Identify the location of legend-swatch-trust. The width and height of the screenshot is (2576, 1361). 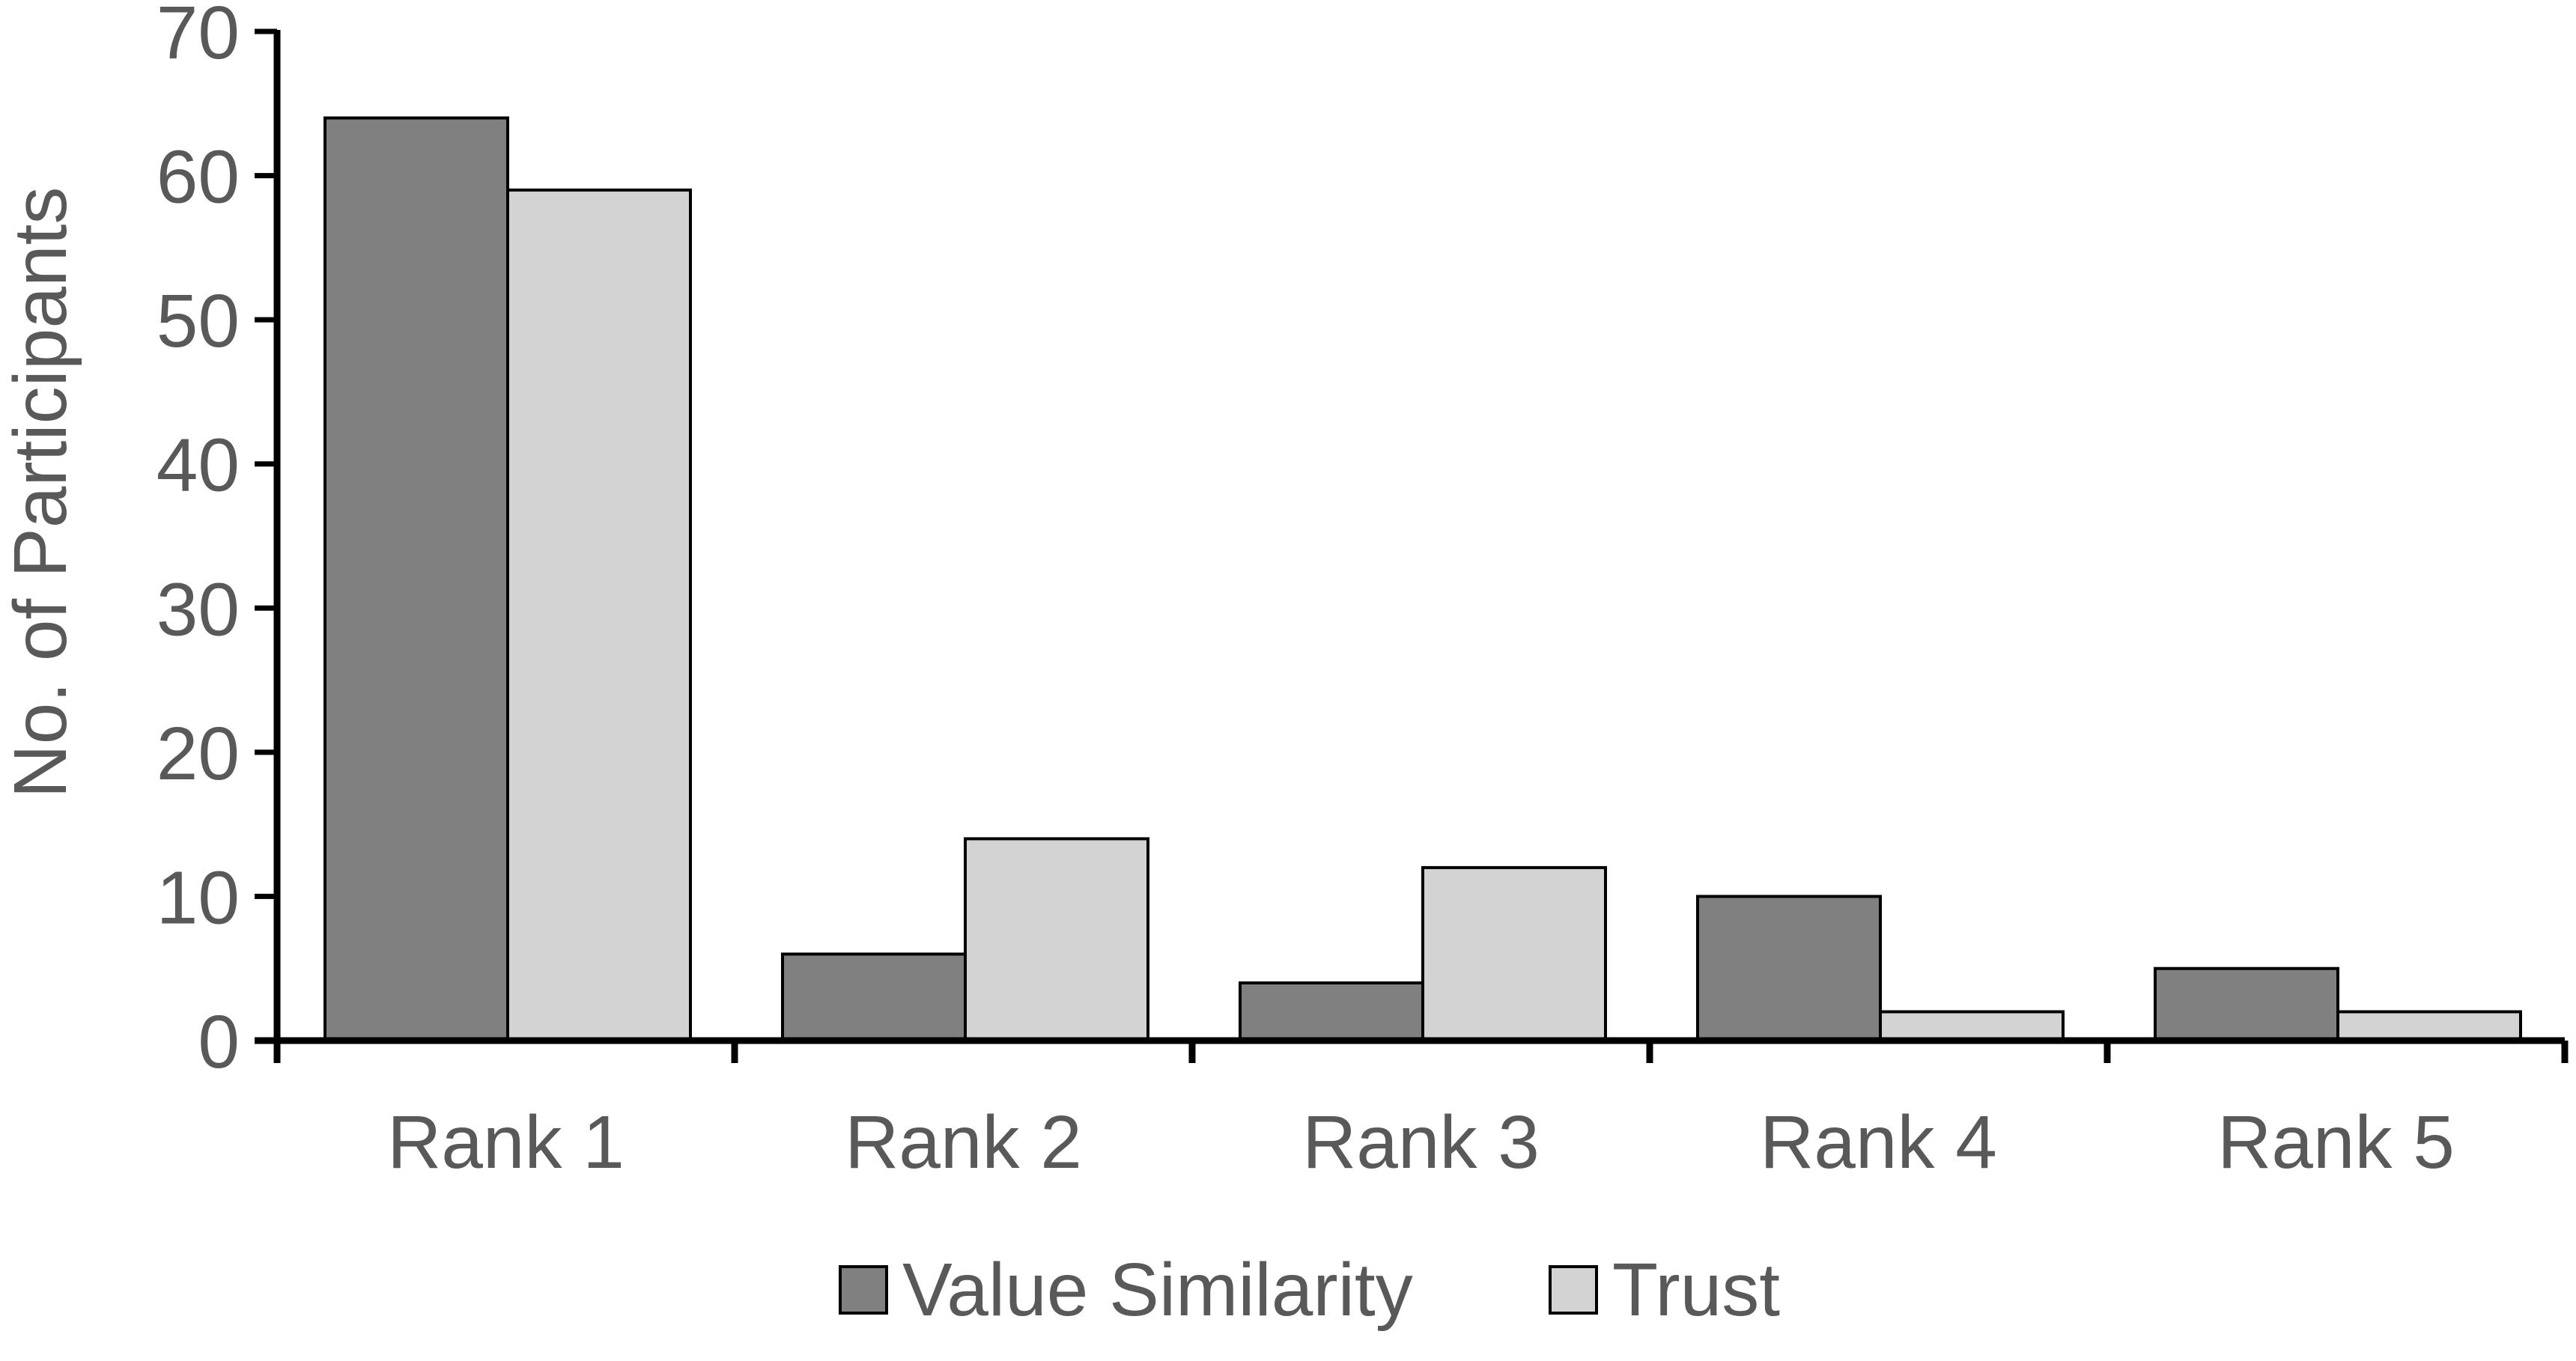
(1573, 1290).